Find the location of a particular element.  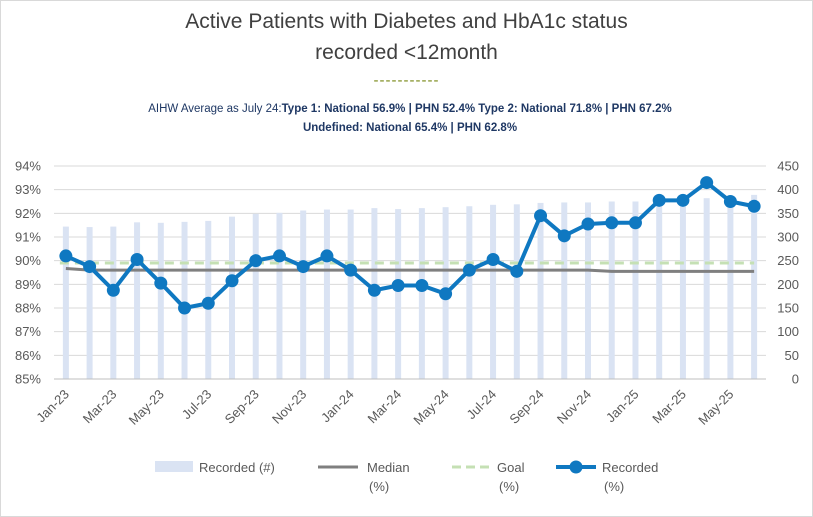

left-axis-tick-label: 92% is located at coordinates (28, 213).